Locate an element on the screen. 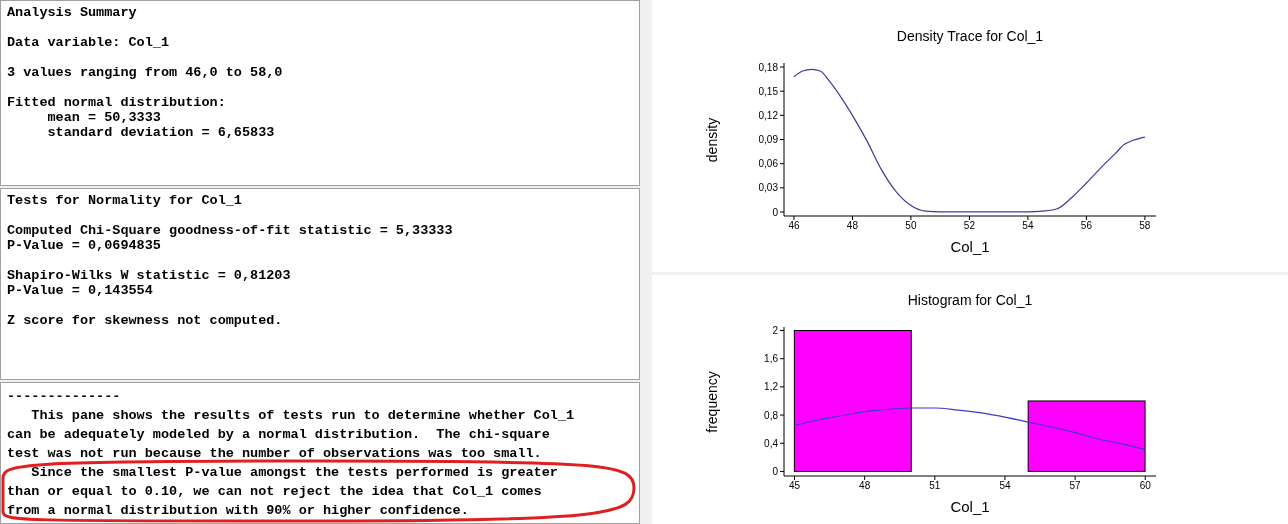  text: Tests for Normality for Col_1 is located at coordinates (125, 200).